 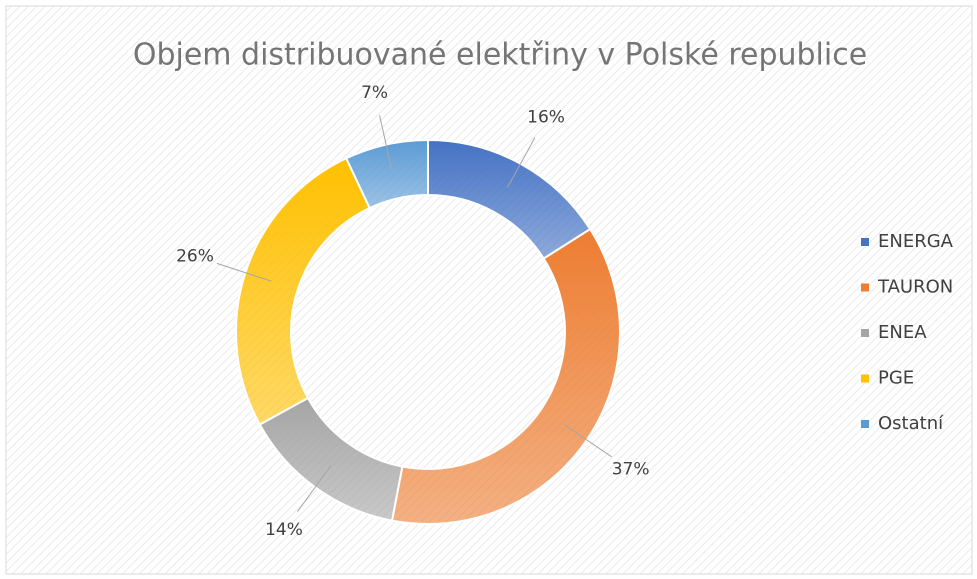 I want to click on data-label: 16%, so click(x=546, y=117).